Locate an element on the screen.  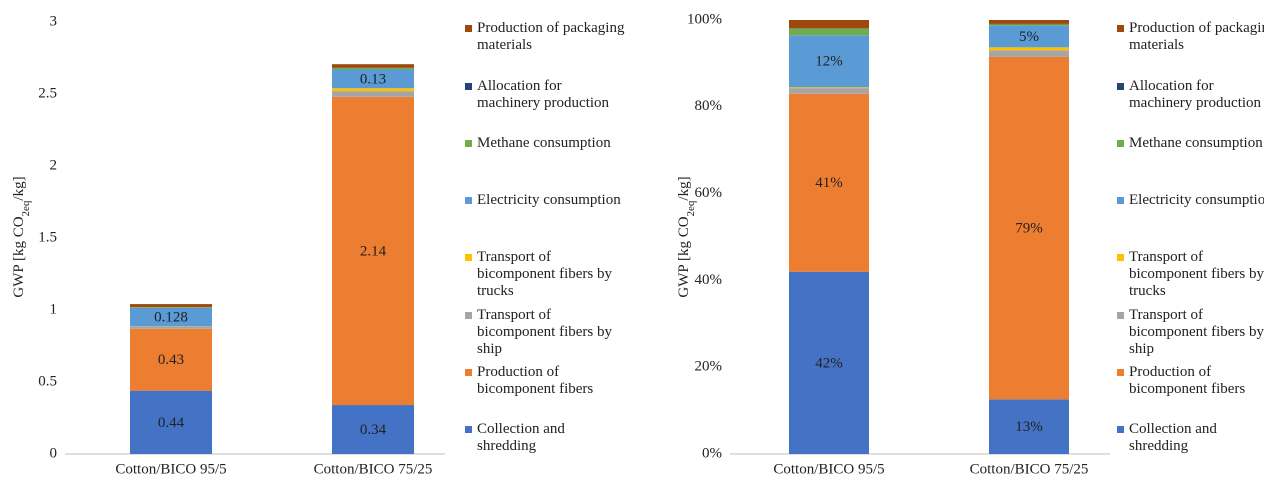
data-label: 42% is located at coordinates (829, 363).